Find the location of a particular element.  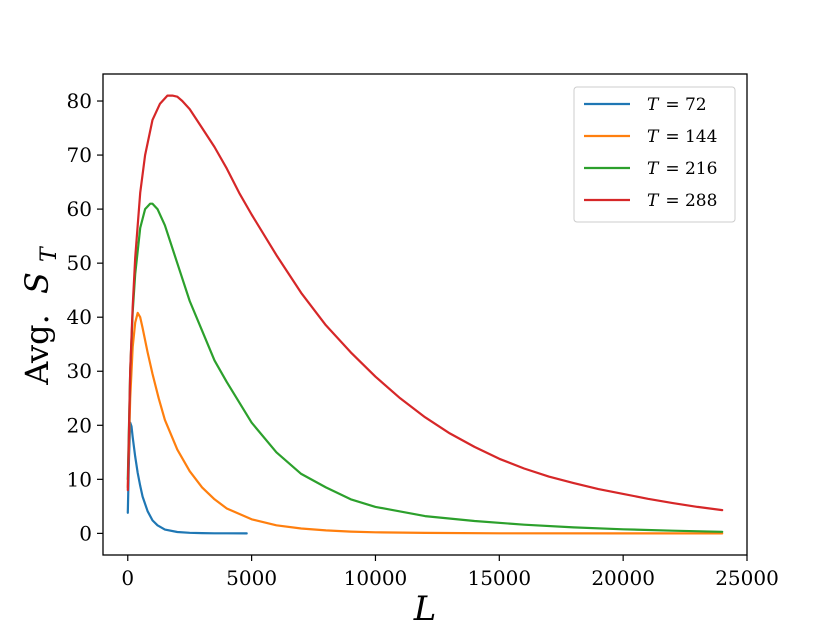

legend-label-1: T = 144 is located at coordinates (682, 137).